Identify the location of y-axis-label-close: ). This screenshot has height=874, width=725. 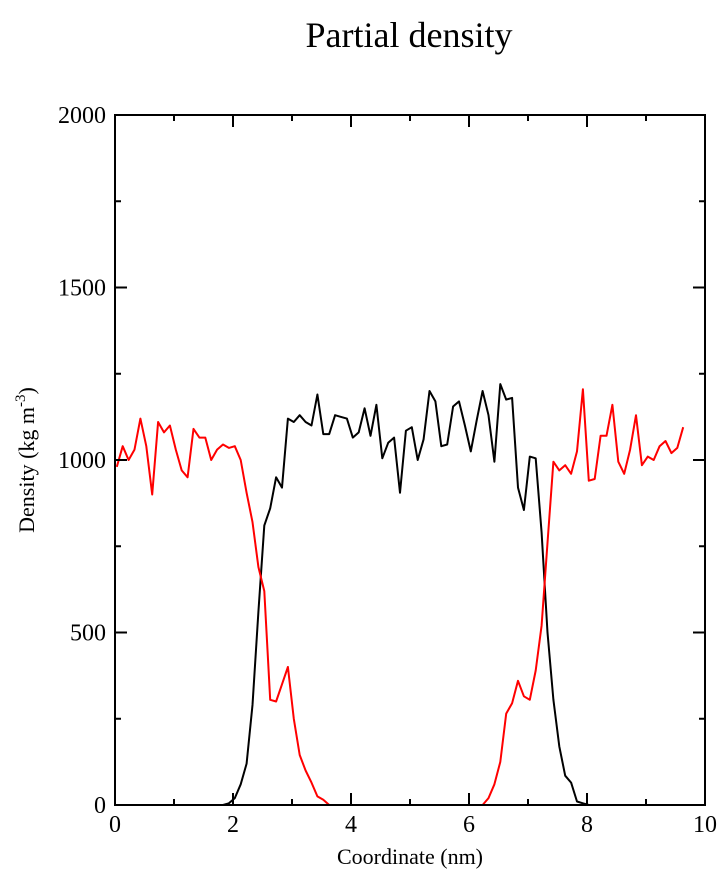
(26, 390).